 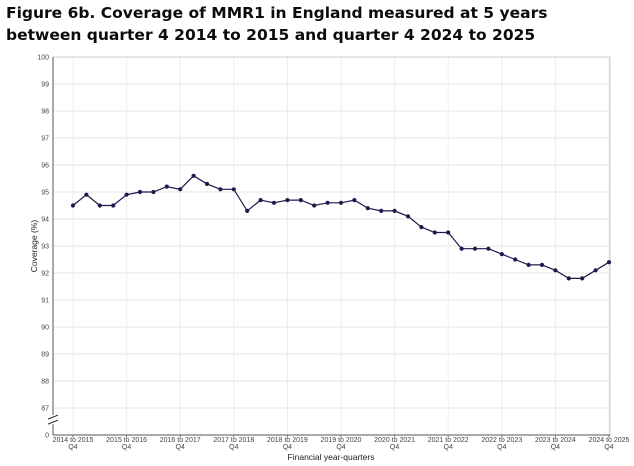 I want to click on y-tick-label: 95, so click(x=45, y=193).